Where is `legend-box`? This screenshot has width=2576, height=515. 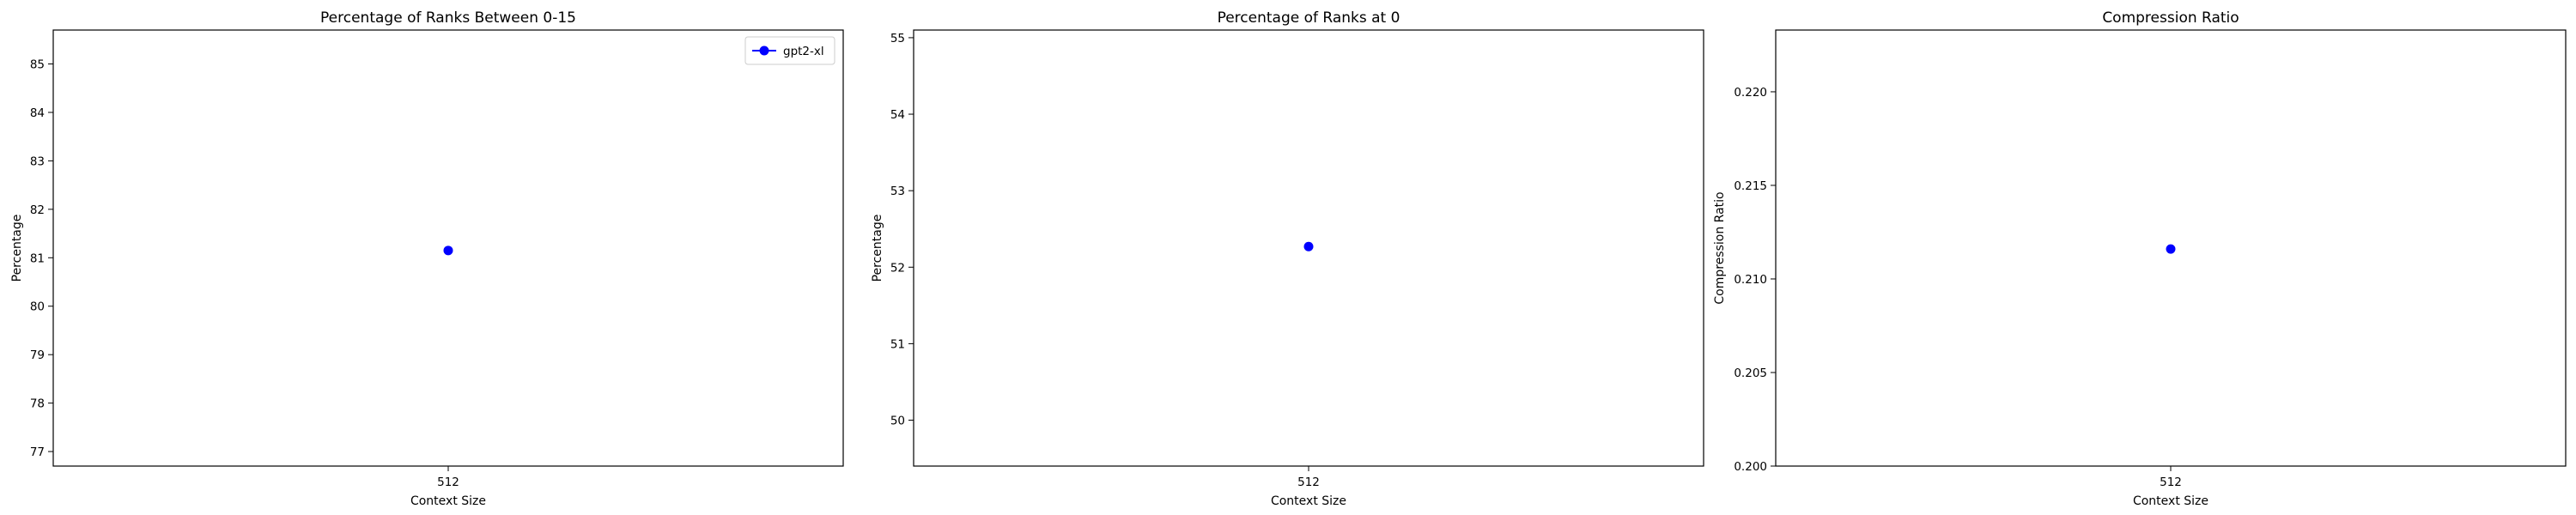 legend-box is located at coordinates (790, 50).